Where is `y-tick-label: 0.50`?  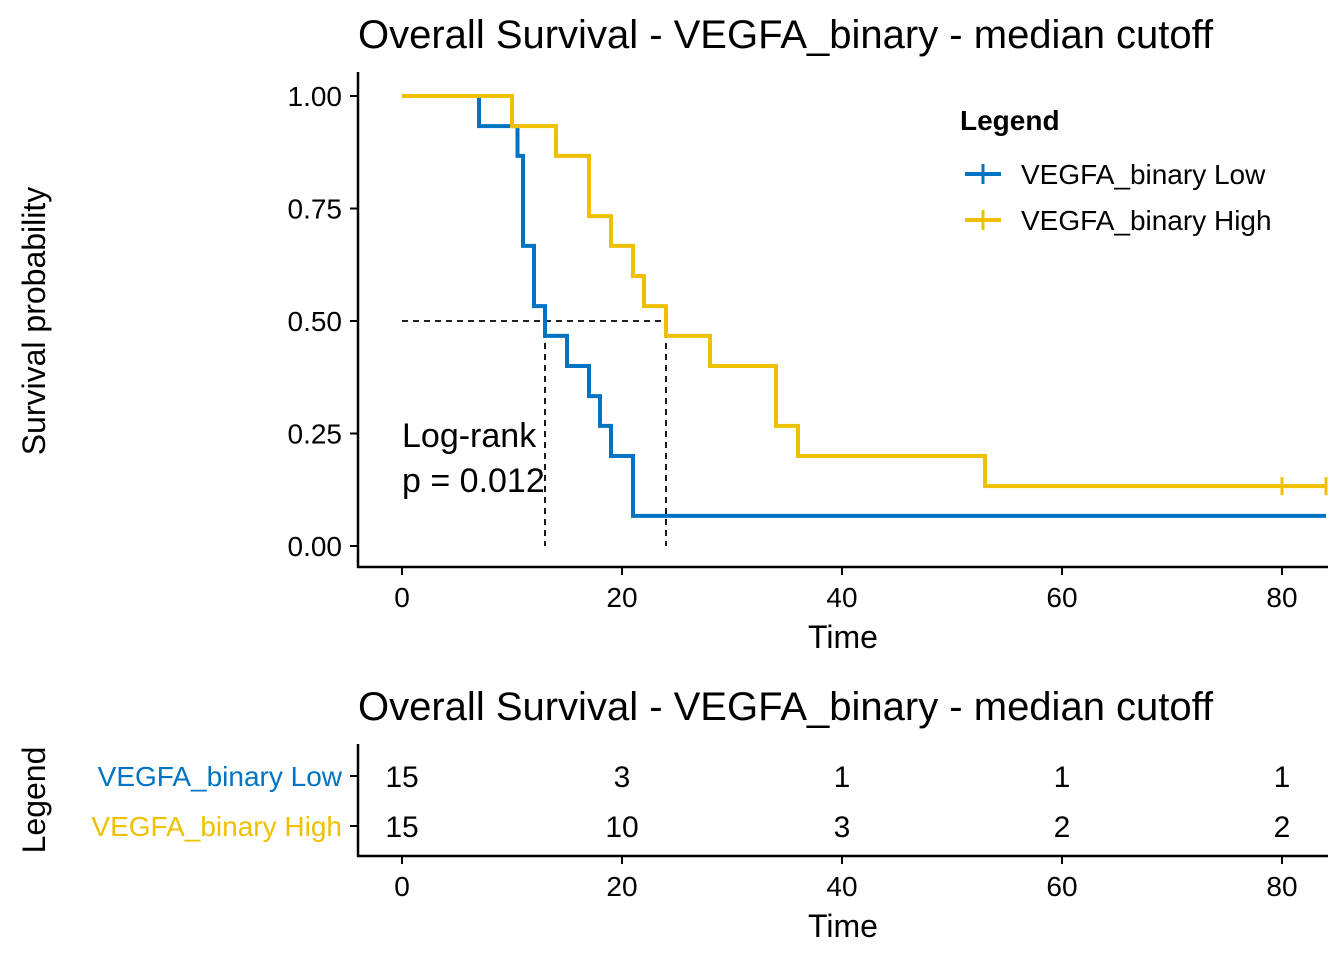
y-tick-label: 0.50 is located at coordinates (315, 321).